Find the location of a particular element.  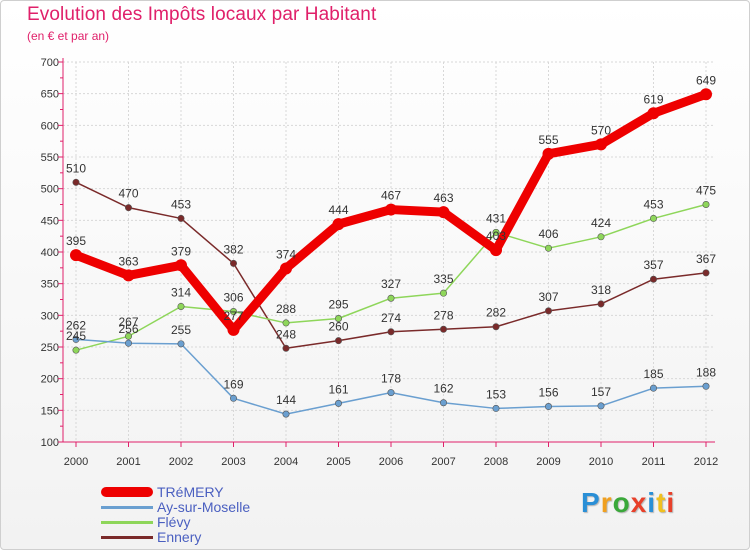

data-label-tremery: 570 is located at coordinates (601, 130).